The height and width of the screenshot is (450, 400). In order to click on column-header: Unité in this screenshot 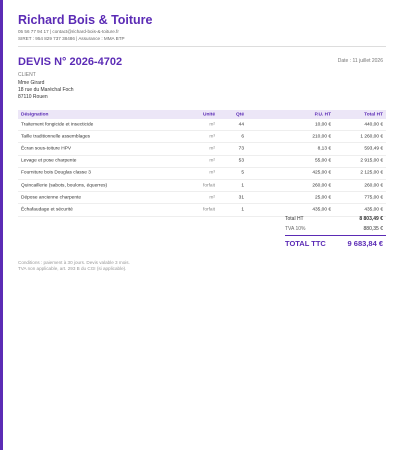, I will do `click(209, 114)`.